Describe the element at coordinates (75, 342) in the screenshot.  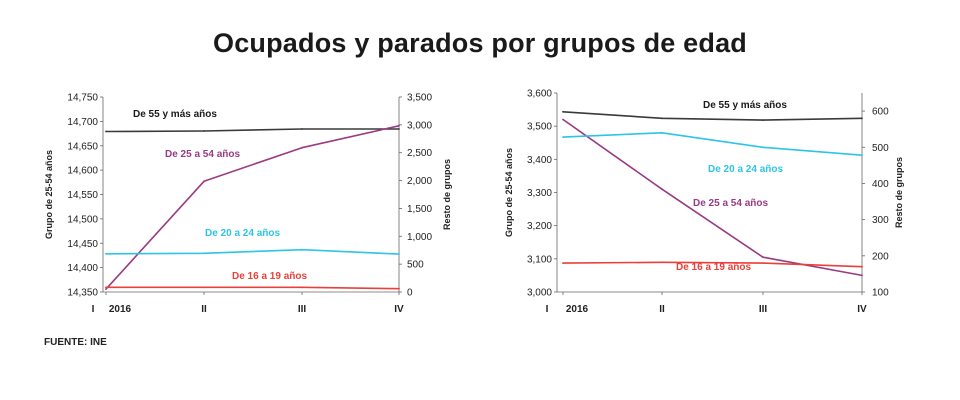
I see `source-note: FUENTE: INE` at that location.